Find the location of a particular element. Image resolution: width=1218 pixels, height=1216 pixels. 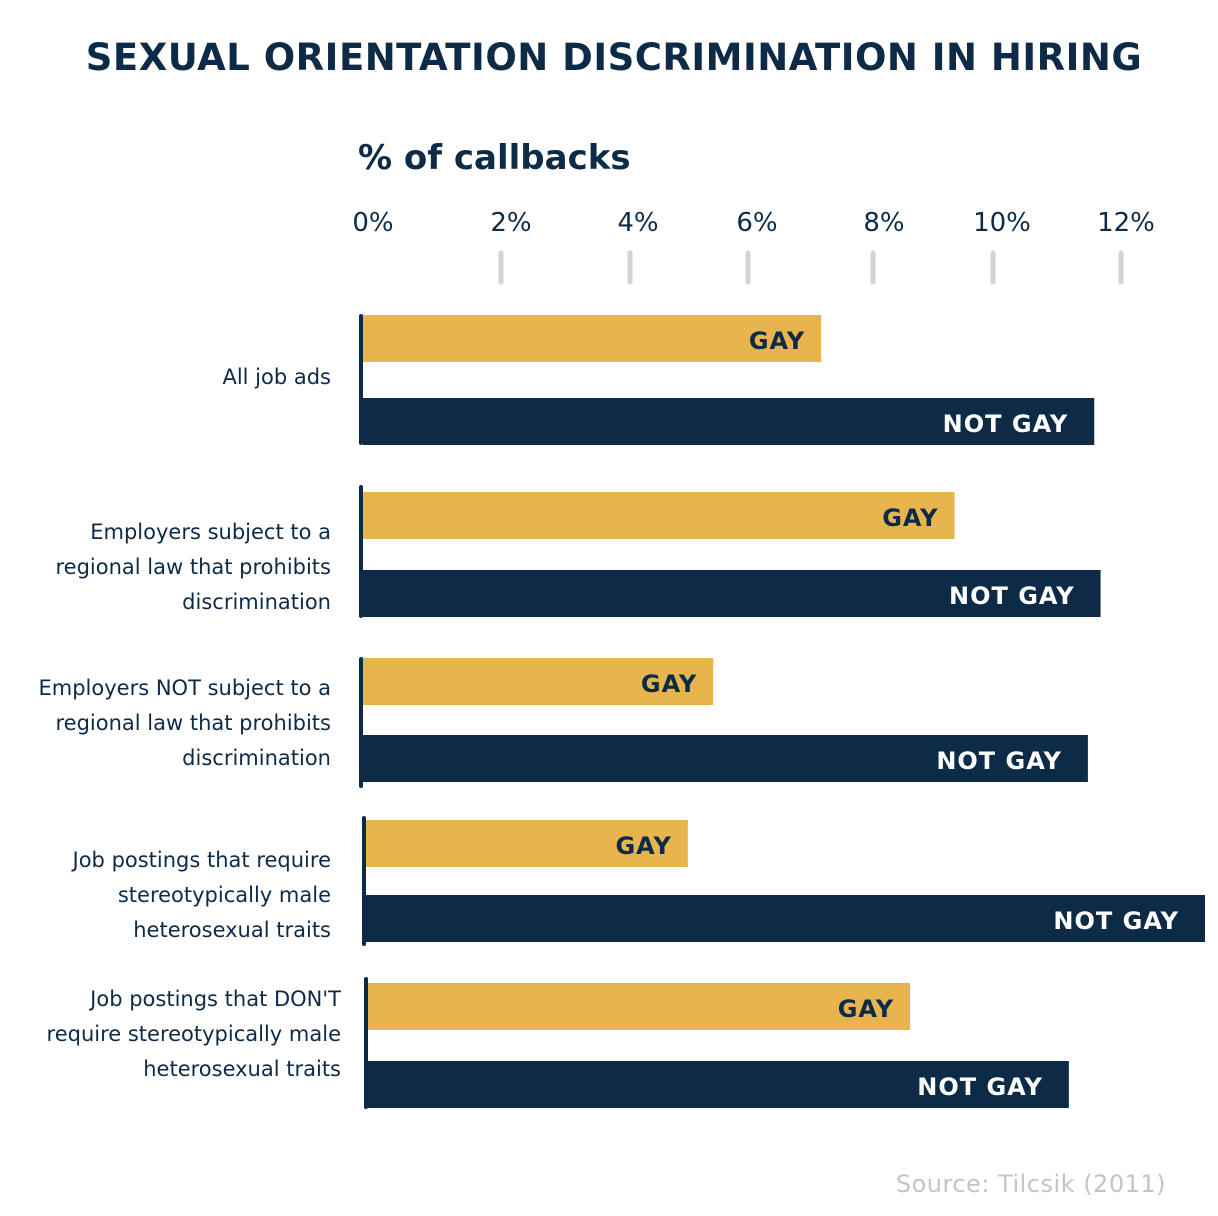

x-tick-label: 0% is located at coordinates (372, 223).